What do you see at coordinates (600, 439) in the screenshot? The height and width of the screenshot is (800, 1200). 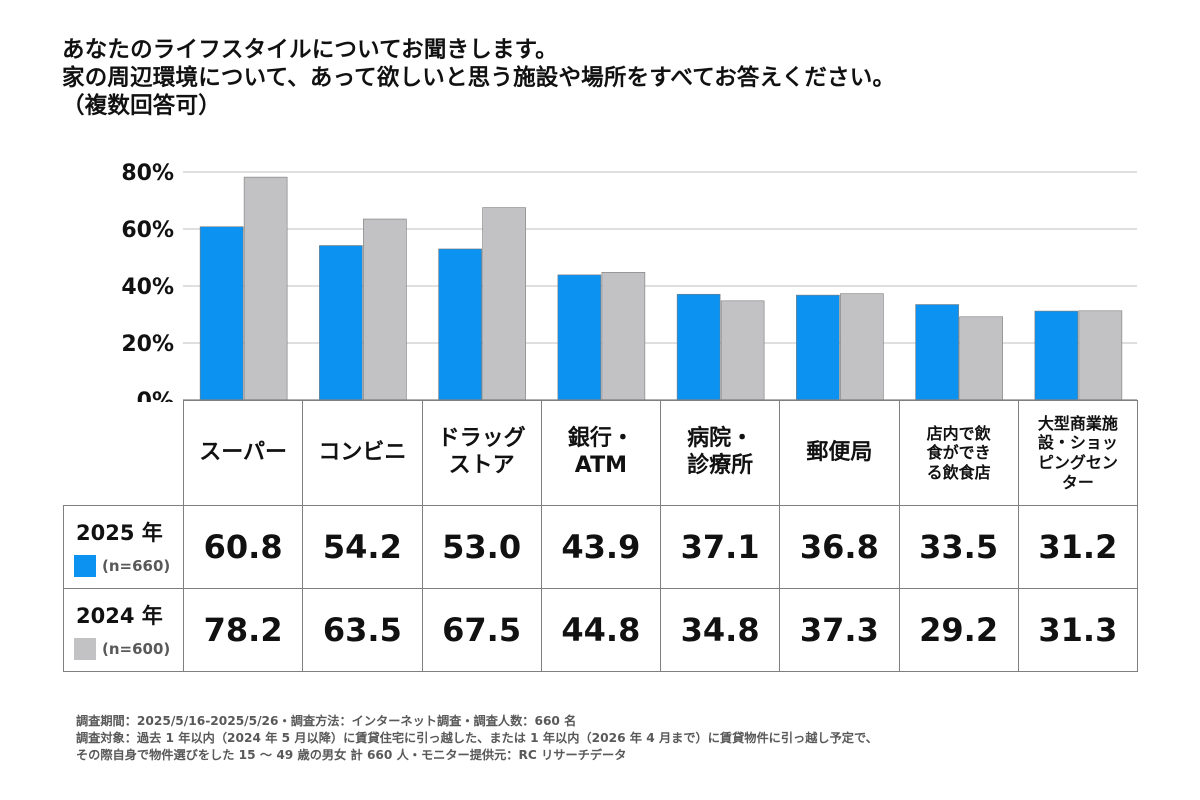 I see `category-label-line: 銀行・` at bounding box center [600, 439].